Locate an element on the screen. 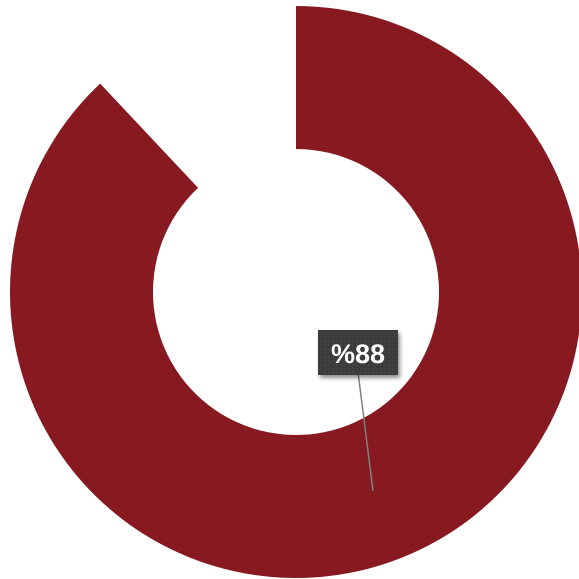  data-label-box is located at coordinates (358, 352).